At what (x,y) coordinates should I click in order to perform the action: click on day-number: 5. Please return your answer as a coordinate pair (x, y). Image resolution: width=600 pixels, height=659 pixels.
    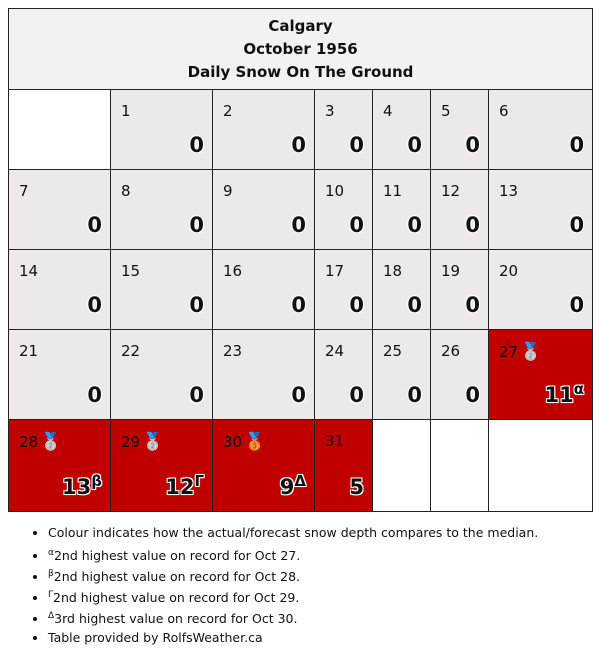
    Looking at the image, I should click on (446, 111).